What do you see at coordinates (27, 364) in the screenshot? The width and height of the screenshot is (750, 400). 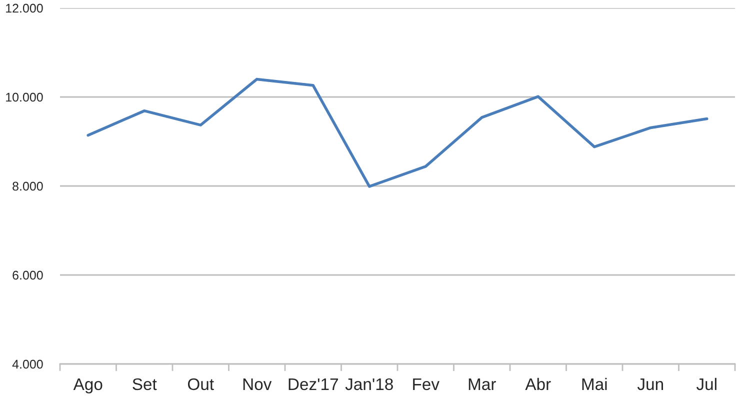 I see `y-tick-label: 4.000` at bounding box center [27, 364].